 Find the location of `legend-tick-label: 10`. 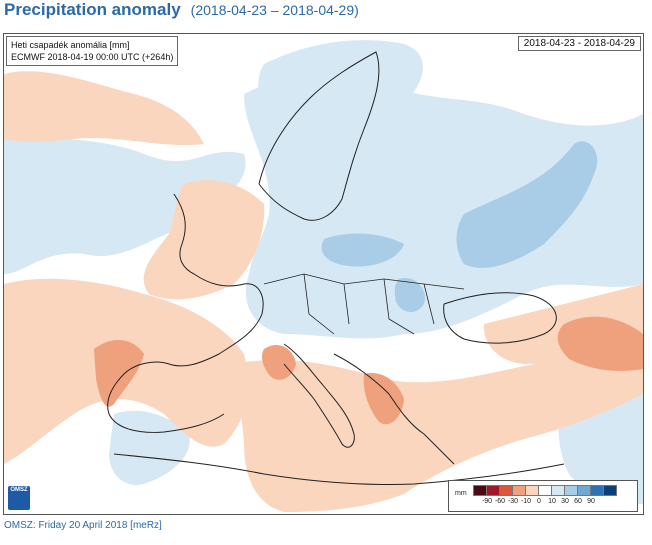

legend-tick-label: 10 is located at coordinates (552, 501).